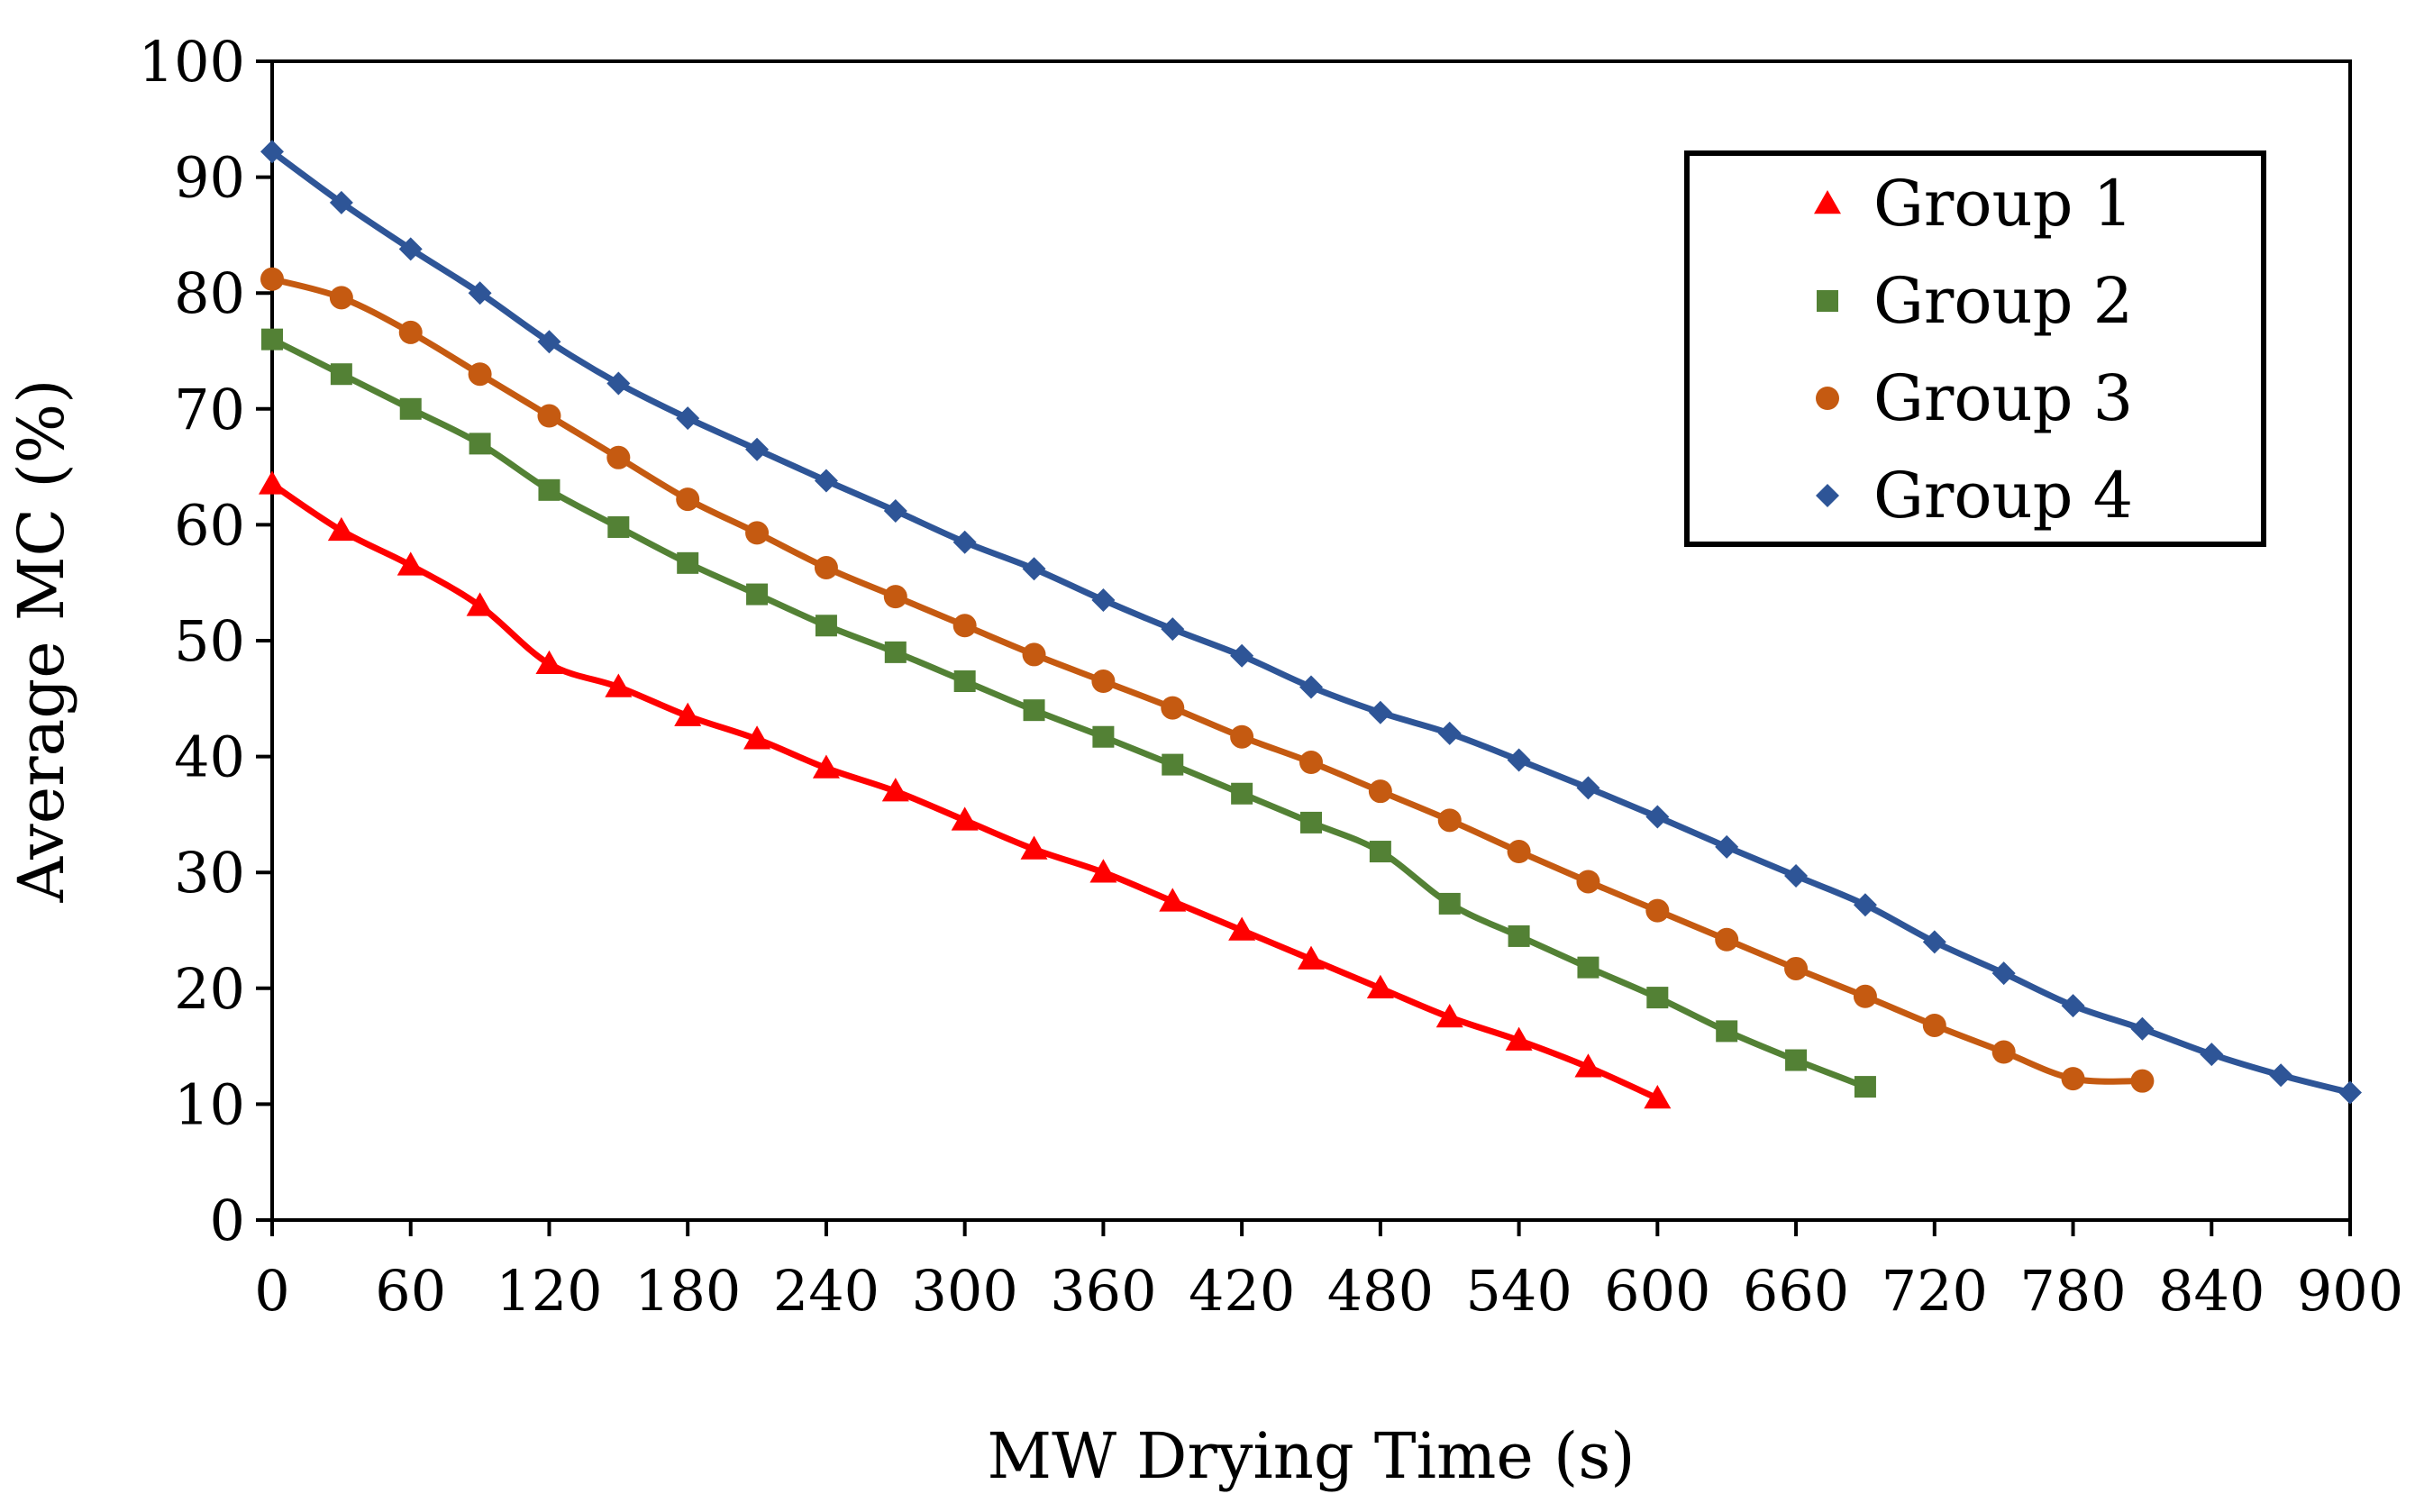 Image resolution: width=2415 pixels, height=1512 pixels. I want to click on x-tick-label: 60, so click(410, 1291).